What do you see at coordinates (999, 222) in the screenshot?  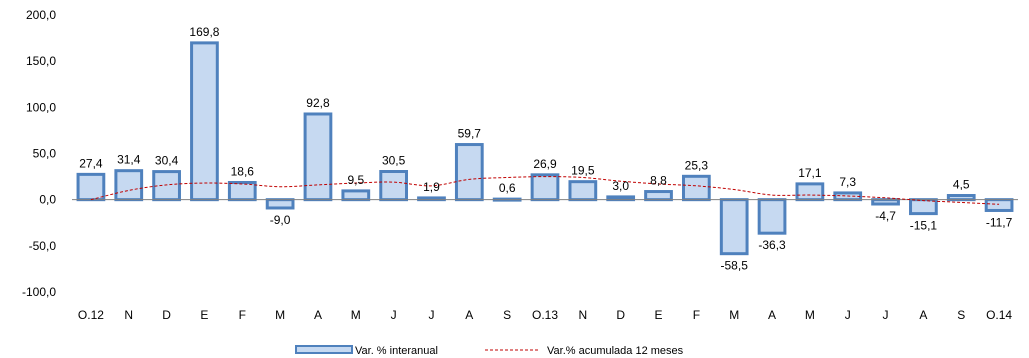 I see `data-label: -11,7` at bounding box center [999, 222].